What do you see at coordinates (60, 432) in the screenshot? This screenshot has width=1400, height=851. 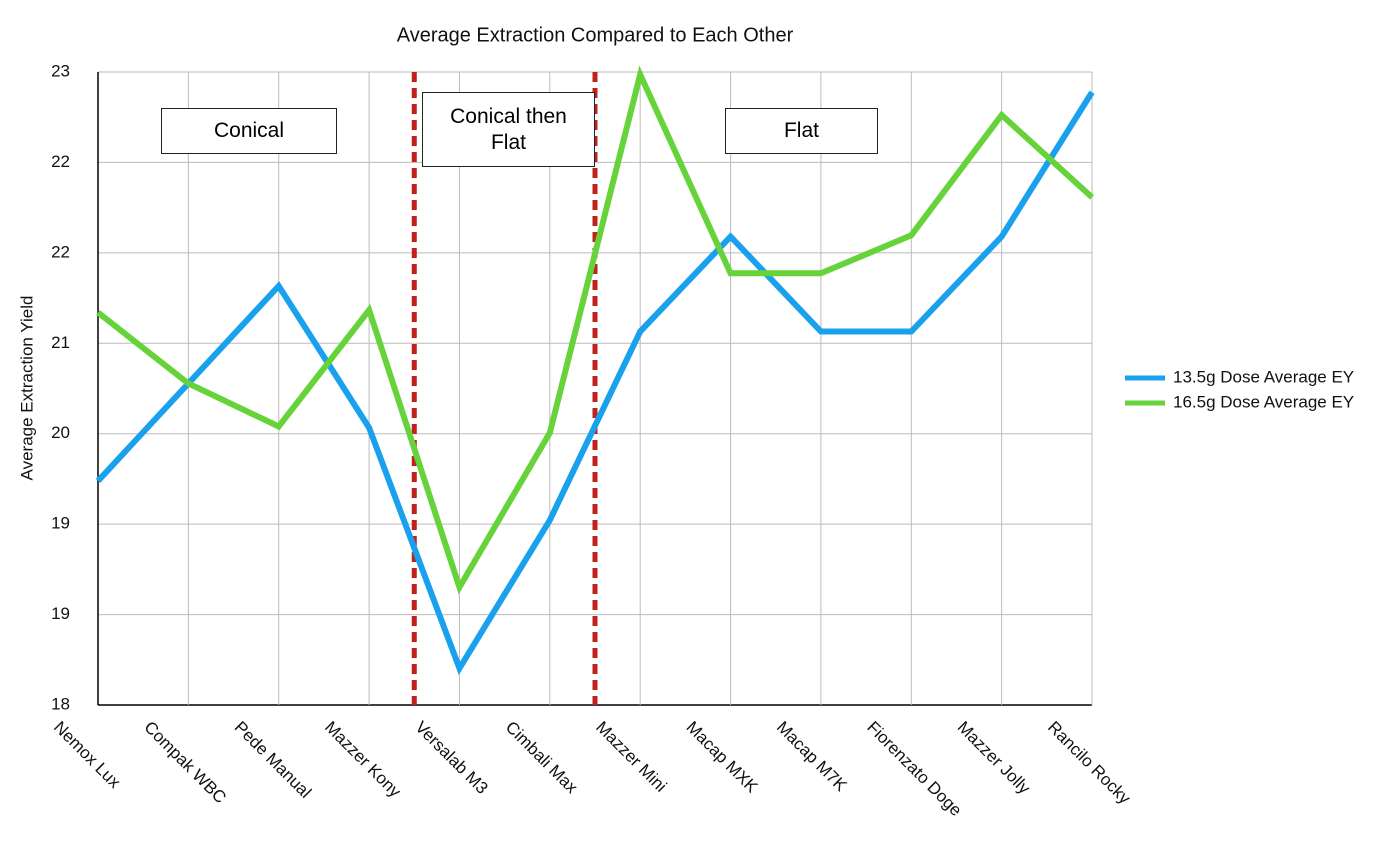 I see `y-tick-label: 20` at bounding box center [60, 432].